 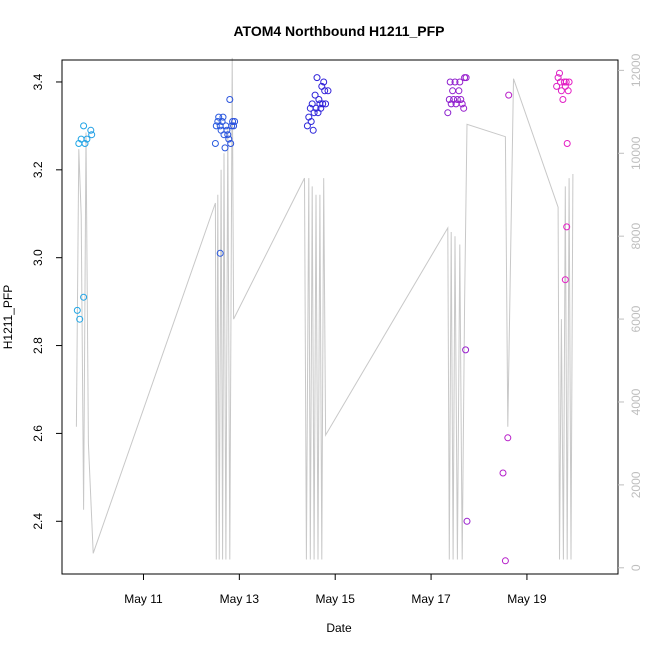 I want to click on y-tick-label: 2.6, so click(x=38, y=433).